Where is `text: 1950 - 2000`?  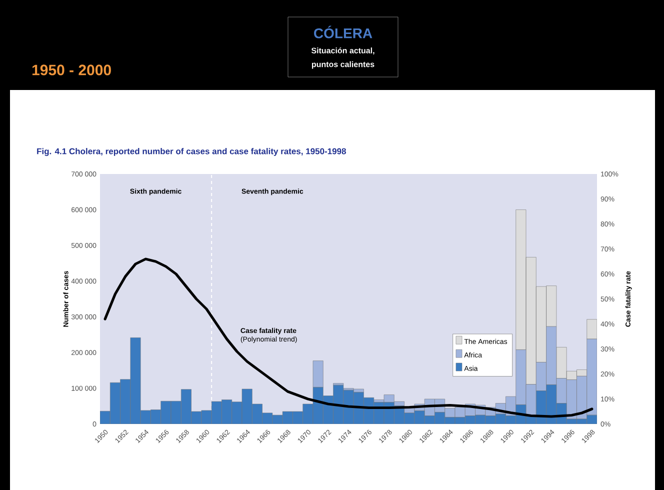
text: 1950 - 2000 is located at coordinates (71, 70).